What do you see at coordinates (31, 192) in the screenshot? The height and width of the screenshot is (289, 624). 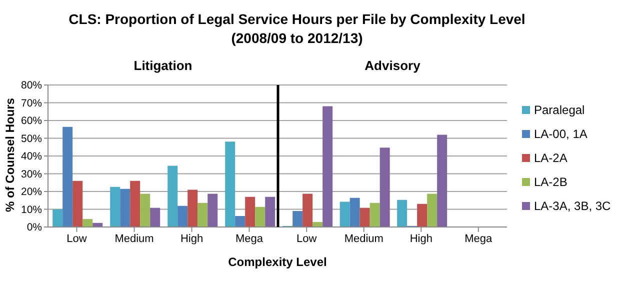 I see `y-tick-label: 20%` at bounding box center [31, 192].